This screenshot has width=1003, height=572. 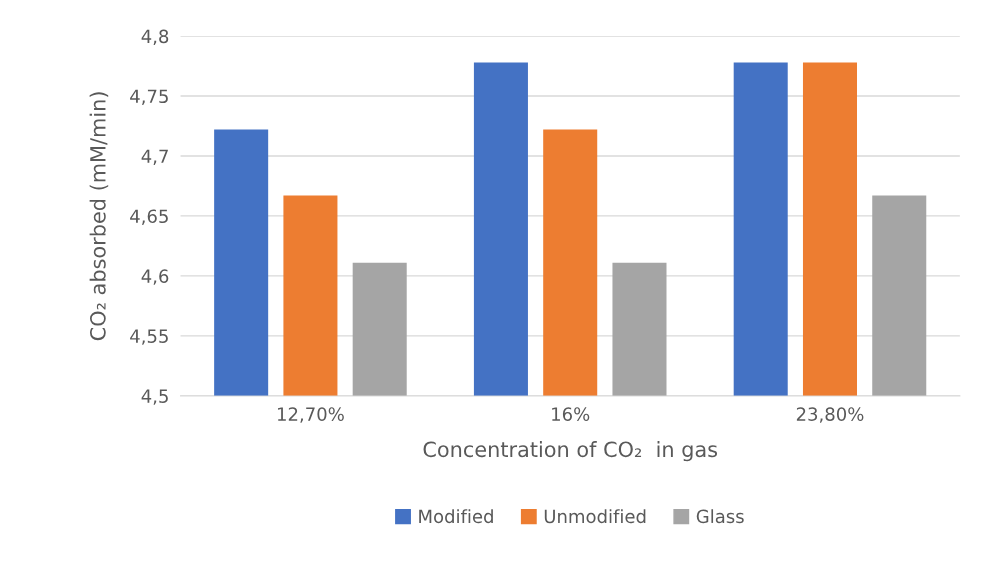 What do you see at coordinates (154, 397) in the screenshot?
I see `y-tick-label: 4,5` at bounding box center [154, 397].